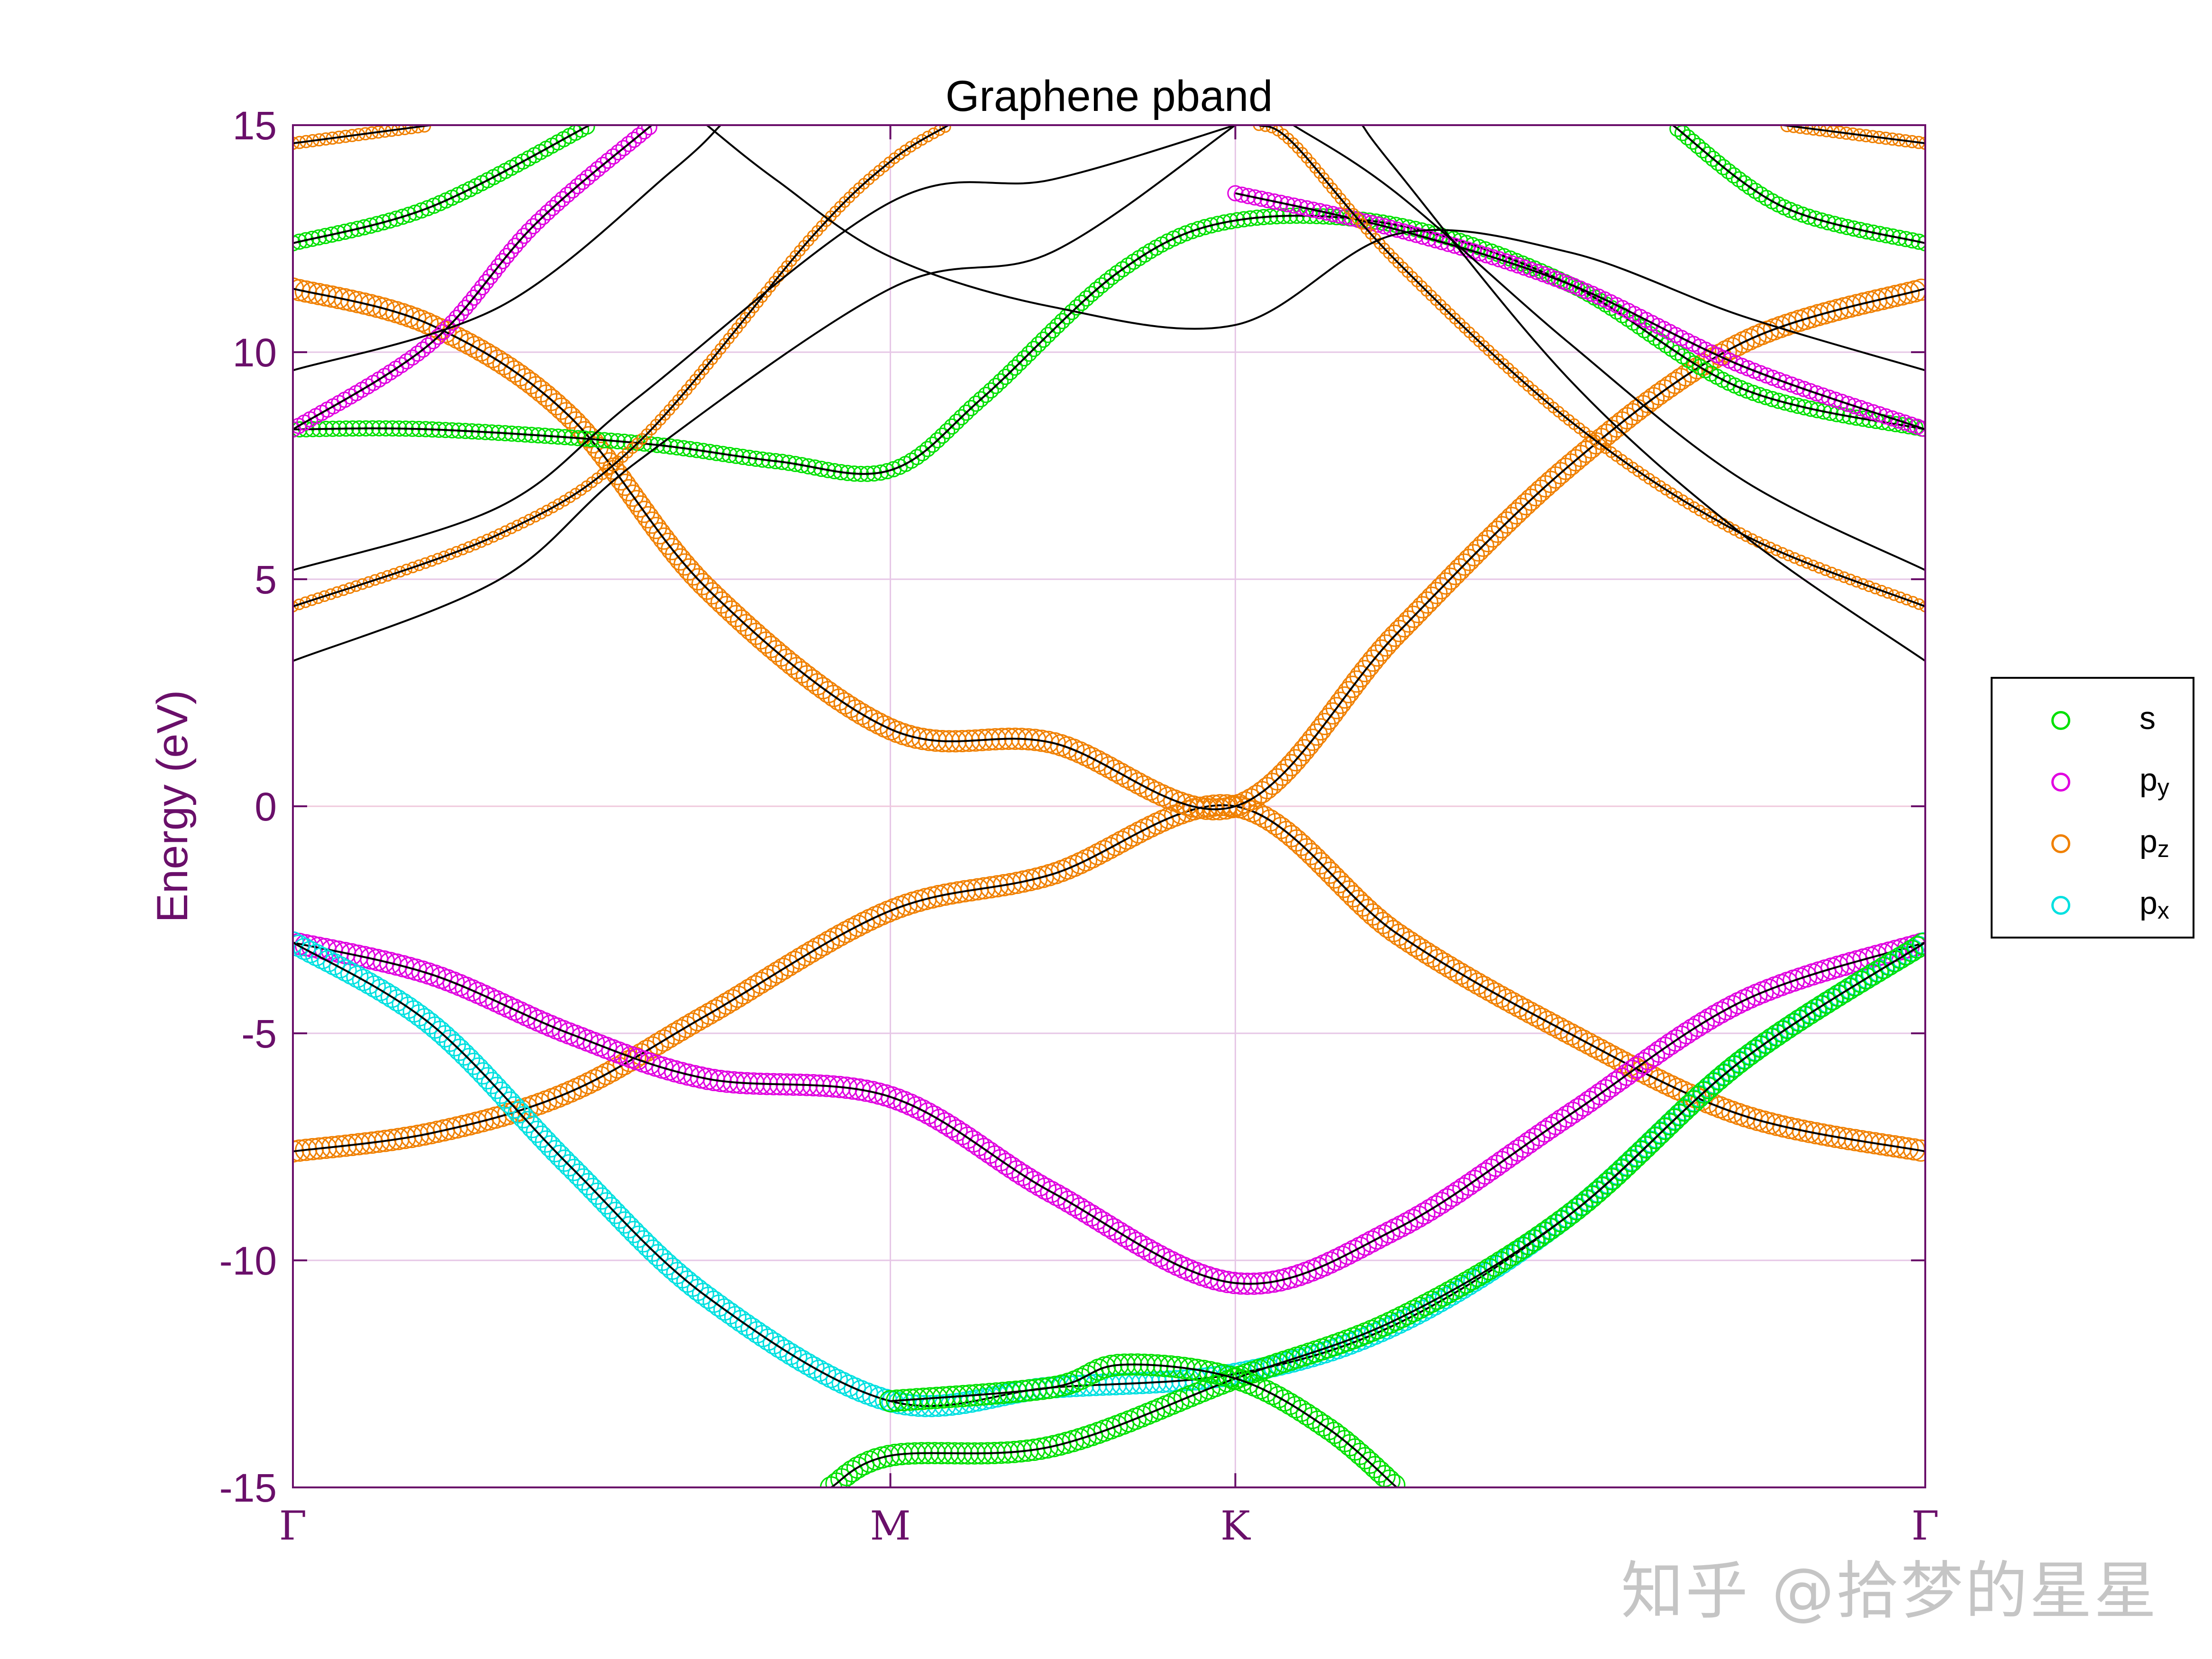  I want to click on legend-marker-py, so click(2060, 782).